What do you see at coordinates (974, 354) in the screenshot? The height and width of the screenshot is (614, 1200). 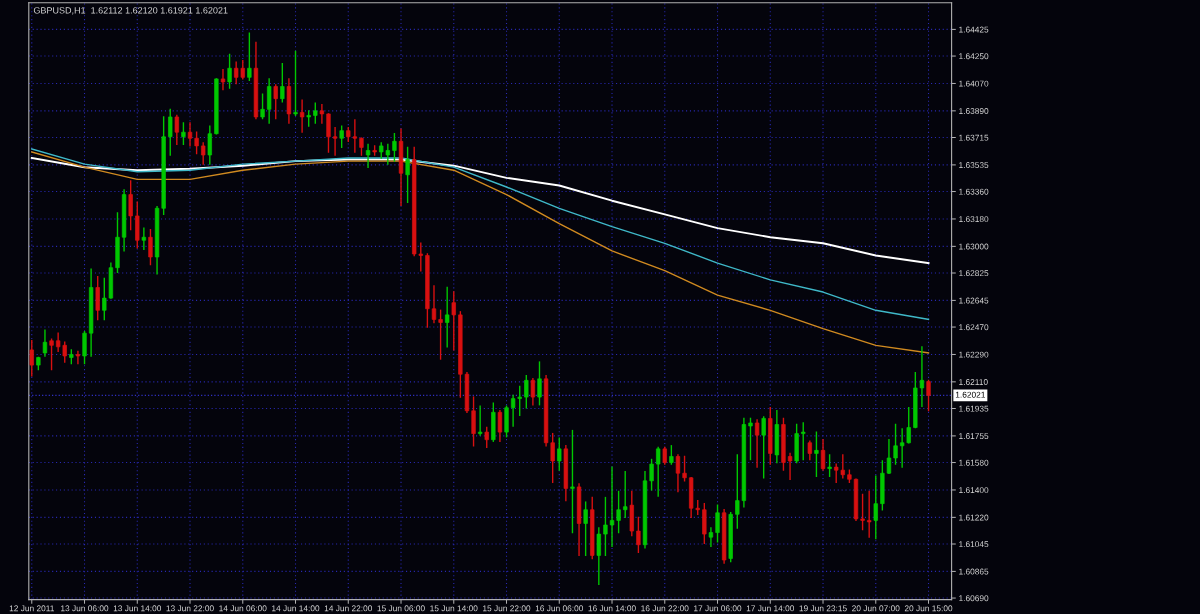 I see `y-tick-label: 1.62290` at bounding box center [974, 354].